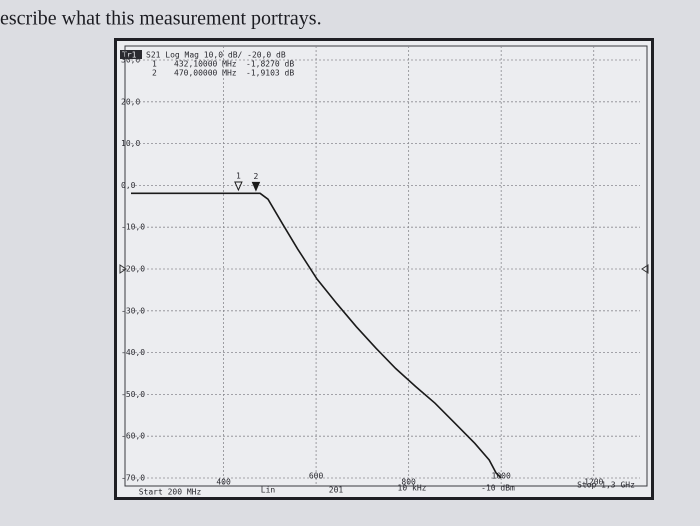 The width and height of the screenshot is (700, 526). I want to click on y-tick-label: -40,0, so click(133, 352).